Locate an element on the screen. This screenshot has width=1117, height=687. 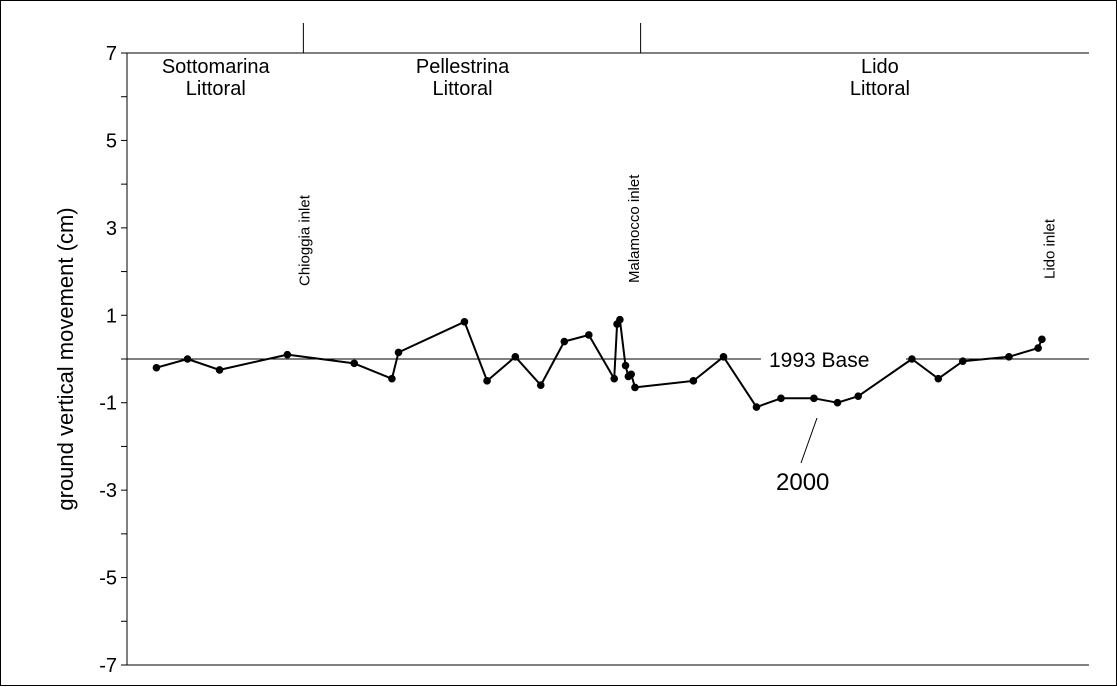
y-tick-label: -5 is located at coordinates (108, 579).